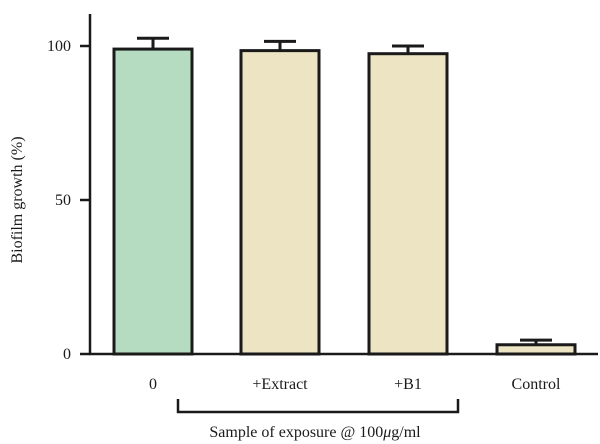 This screenshot has height=444, width=600. Describe the element at coordinates (17, 199) in the screenshot. I see `y-axis-label: Biofilm growth (%)` at that location.